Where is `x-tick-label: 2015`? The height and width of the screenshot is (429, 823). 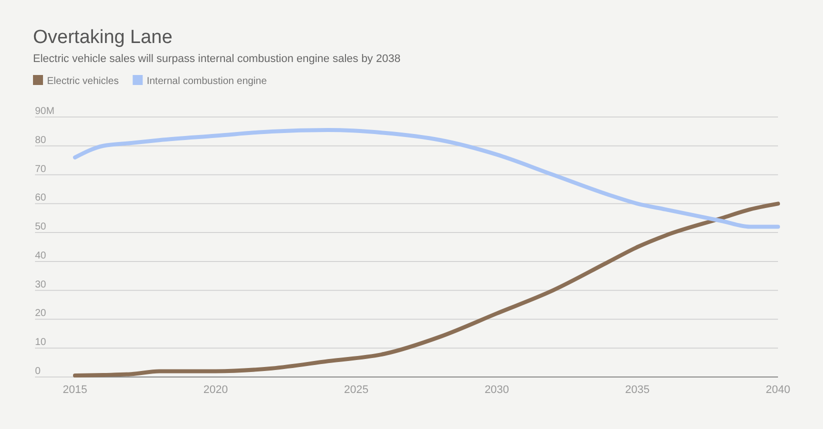
x-tick-label: 2015 is located at coordinates (75, 390).